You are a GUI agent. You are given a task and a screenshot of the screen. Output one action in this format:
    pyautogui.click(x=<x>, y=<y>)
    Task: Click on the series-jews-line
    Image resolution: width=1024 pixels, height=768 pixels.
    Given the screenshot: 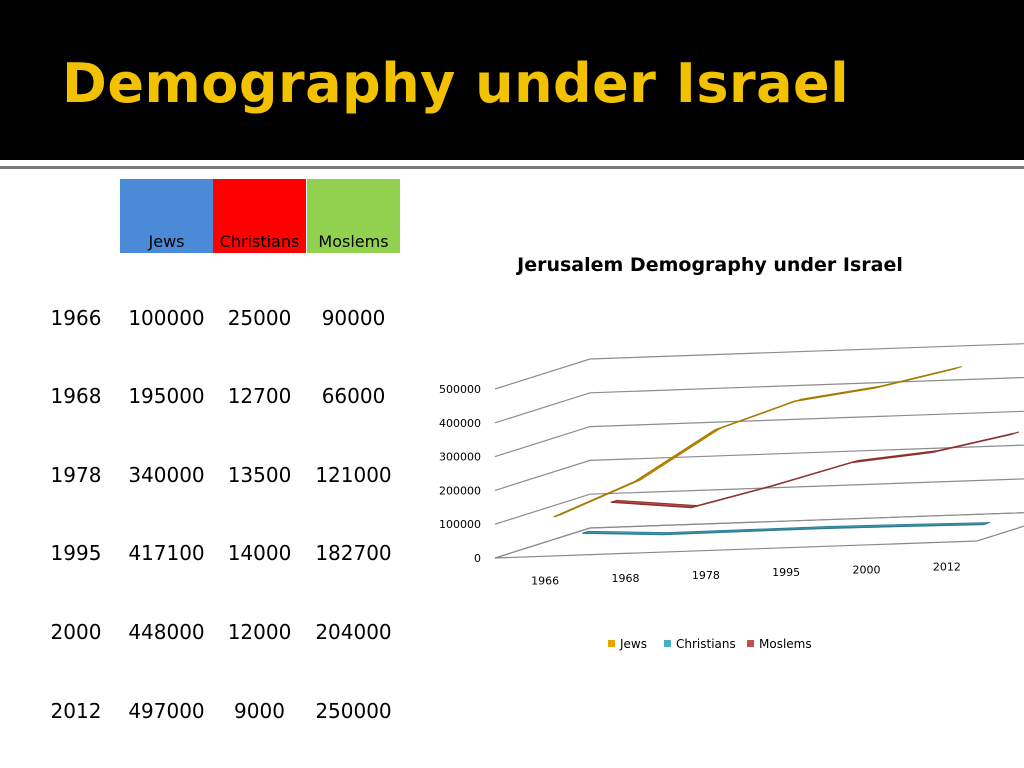 What is the action you would take?
    pyautogui.click(x=755, y=442)
    